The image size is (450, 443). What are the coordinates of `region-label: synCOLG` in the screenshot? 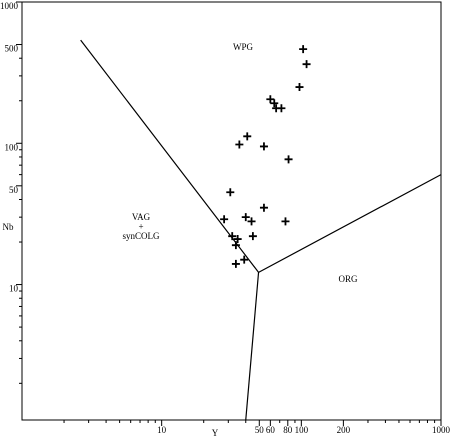 It's located at (141, 236).